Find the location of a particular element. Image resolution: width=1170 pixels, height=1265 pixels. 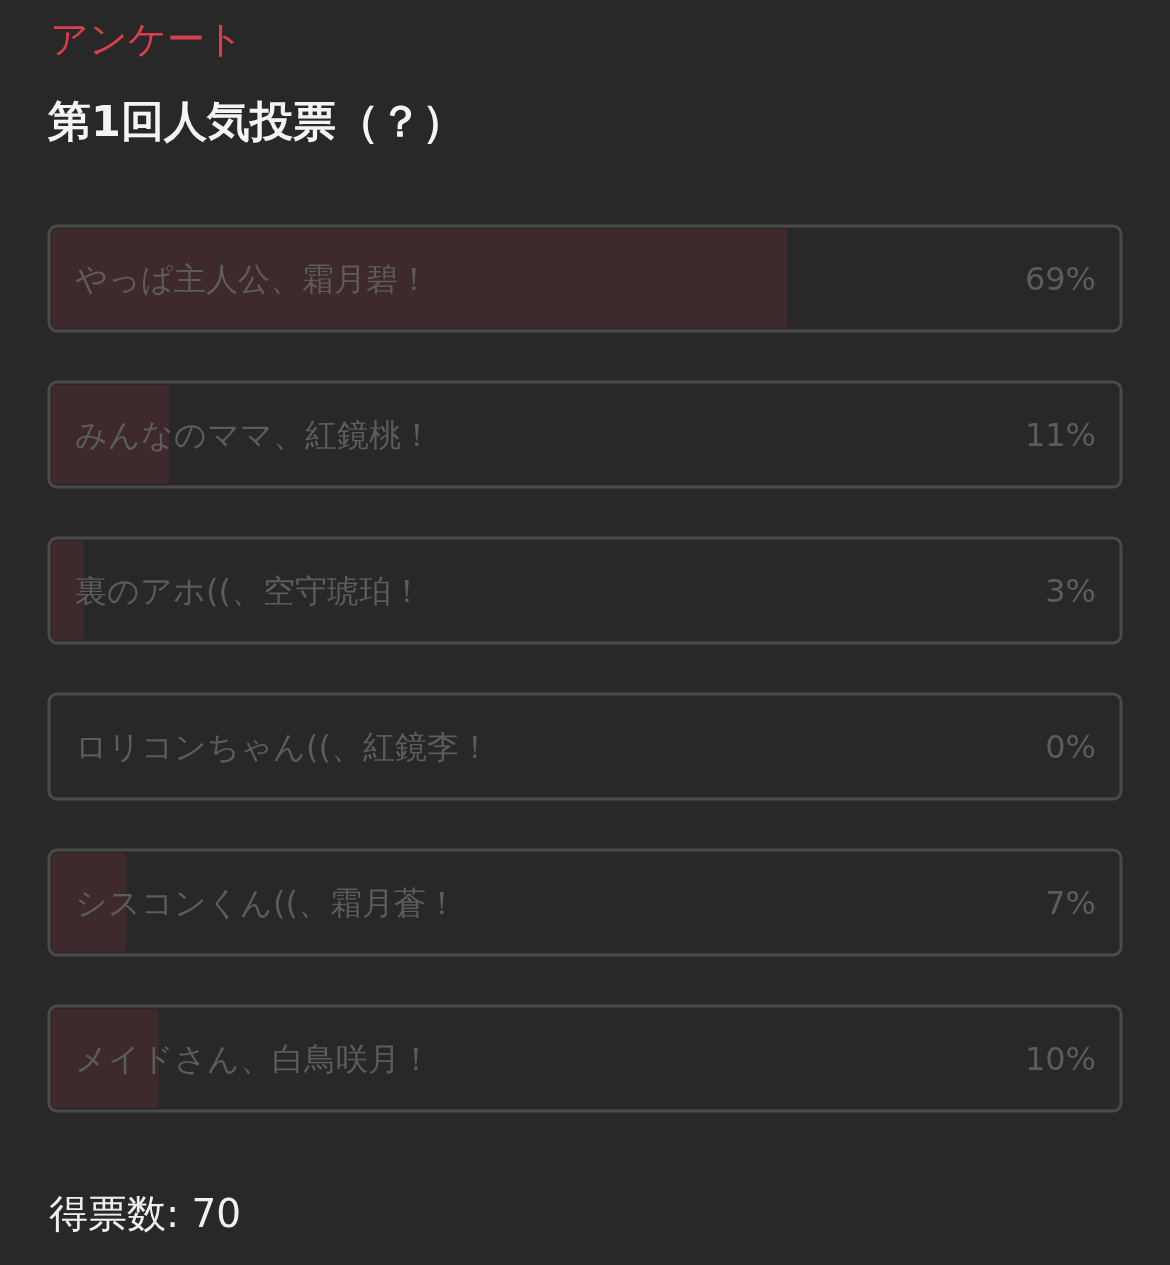

chart-title: 第1回人気投票（？） is located at coordinates (256, 121).